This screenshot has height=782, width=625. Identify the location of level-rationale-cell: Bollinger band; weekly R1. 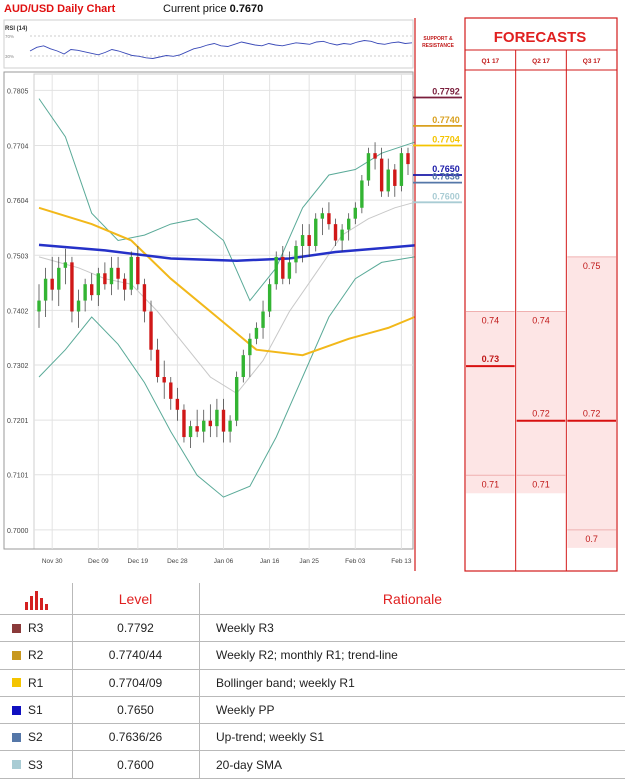
(285, 682).